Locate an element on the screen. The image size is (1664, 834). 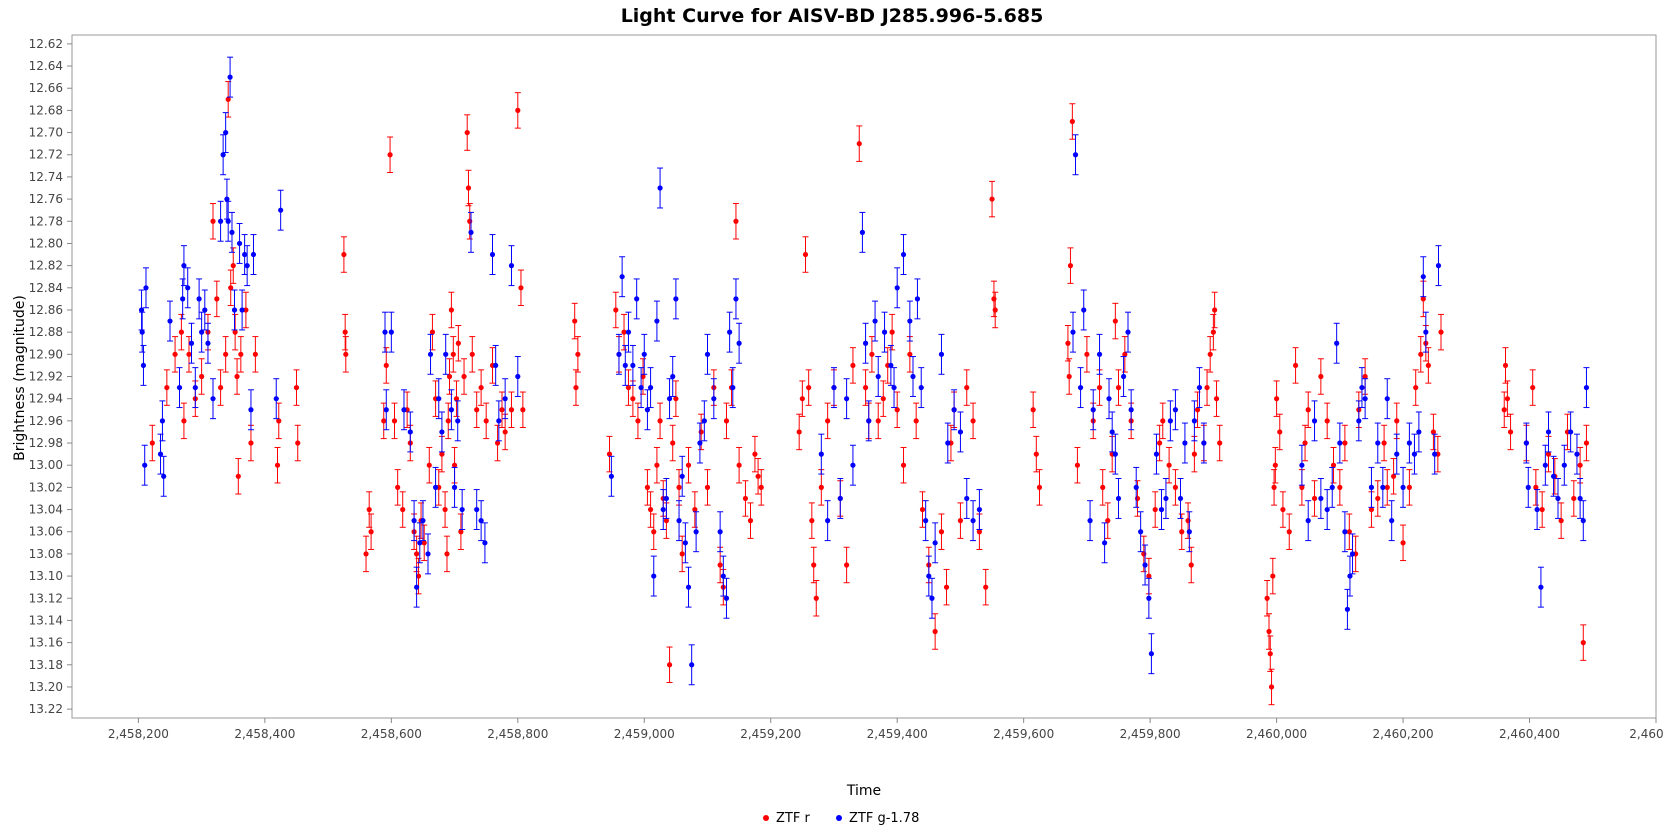
y-tick-label: 13.04 is located at coordinates (46, 510).